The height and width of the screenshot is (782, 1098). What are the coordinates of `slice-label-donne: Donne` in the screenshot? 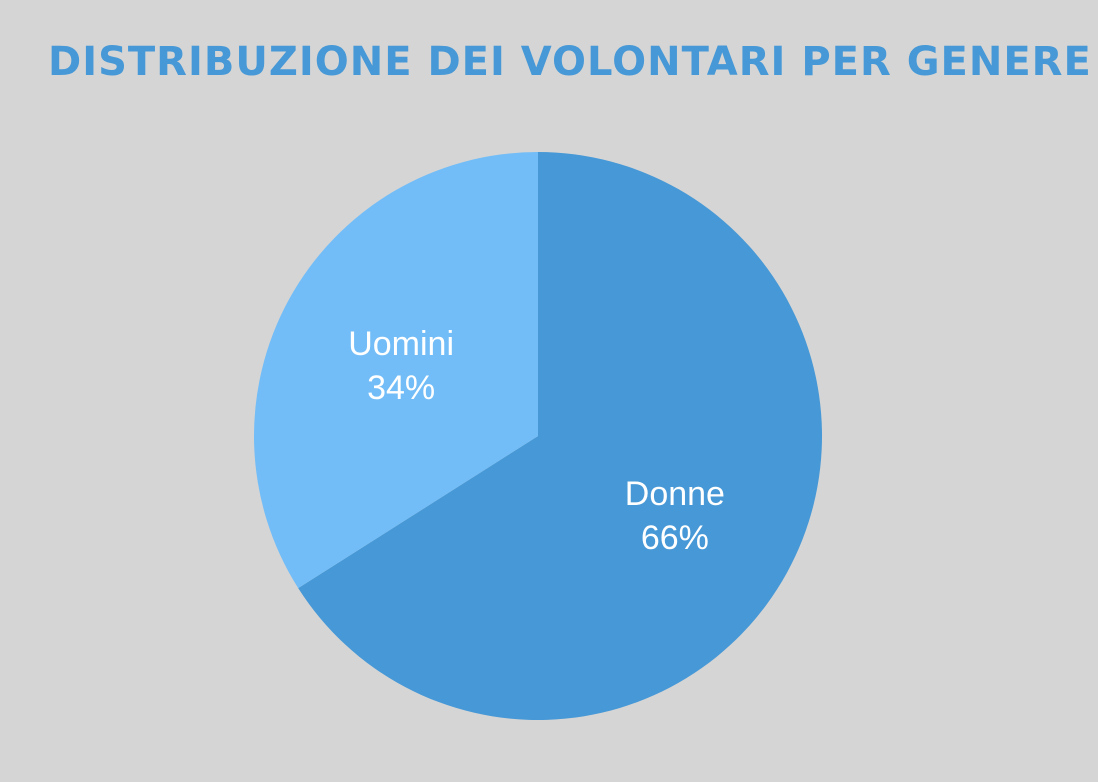 It's located at (675, 494).